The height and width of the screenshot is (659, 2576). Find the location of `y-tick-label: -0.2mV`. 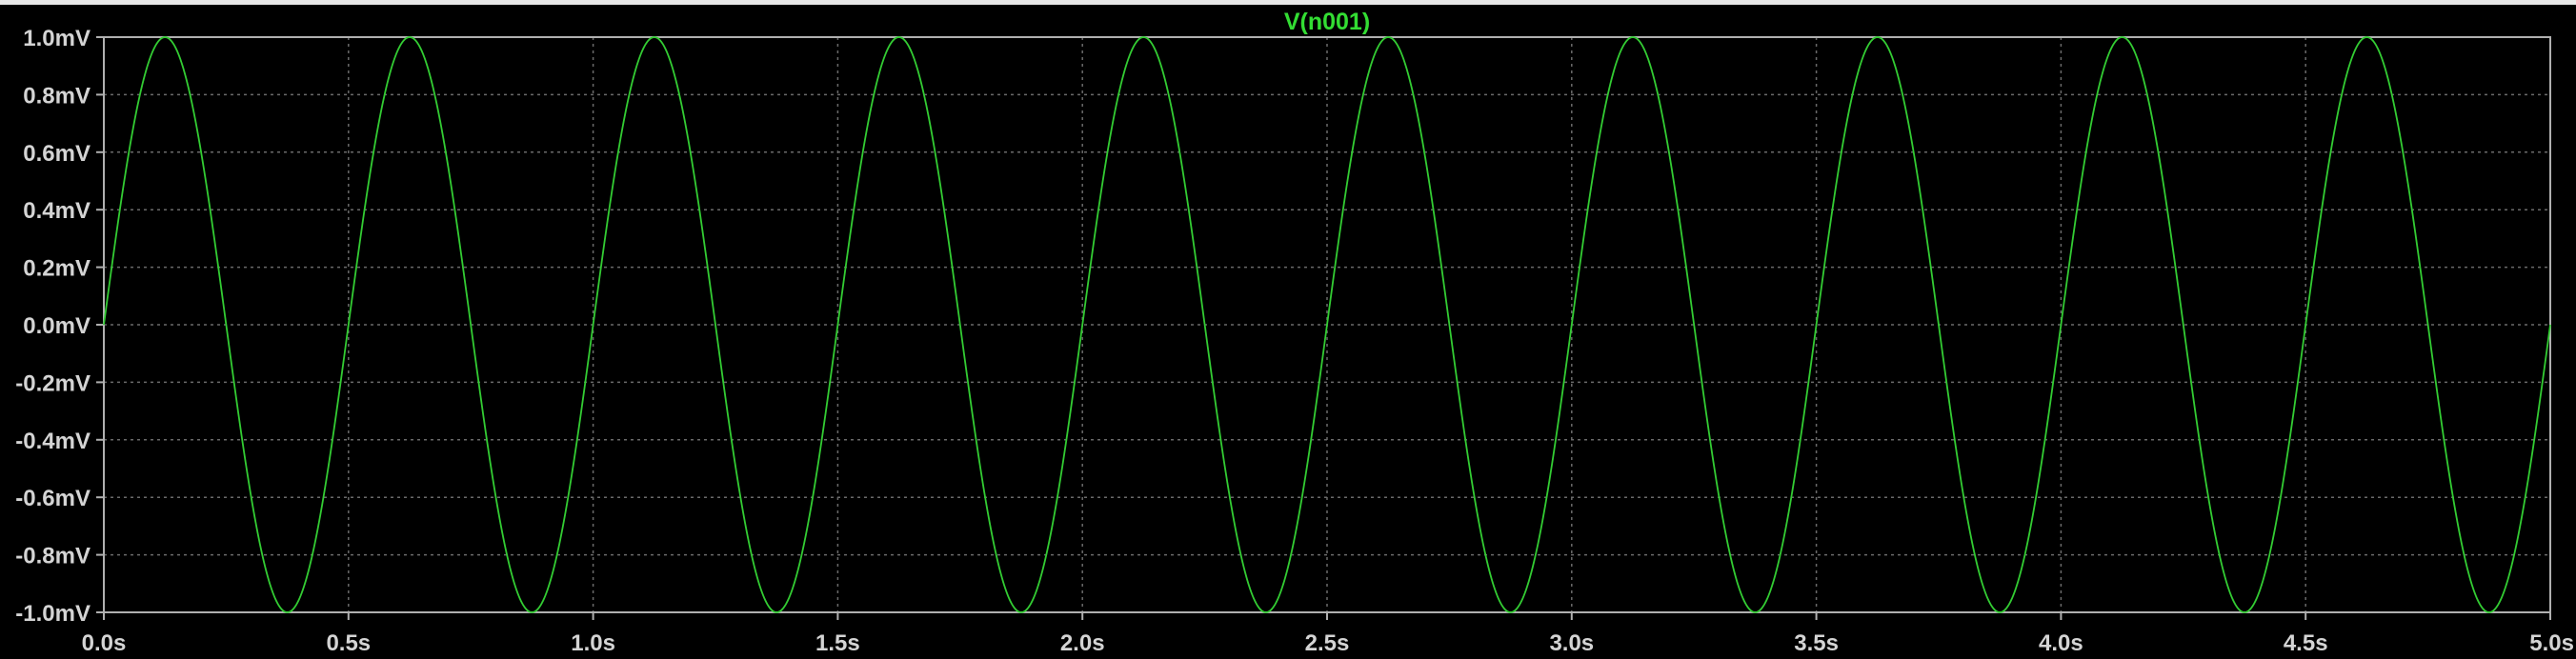

y-tick-label: -0.2mV is located at coordinates (53, 383).